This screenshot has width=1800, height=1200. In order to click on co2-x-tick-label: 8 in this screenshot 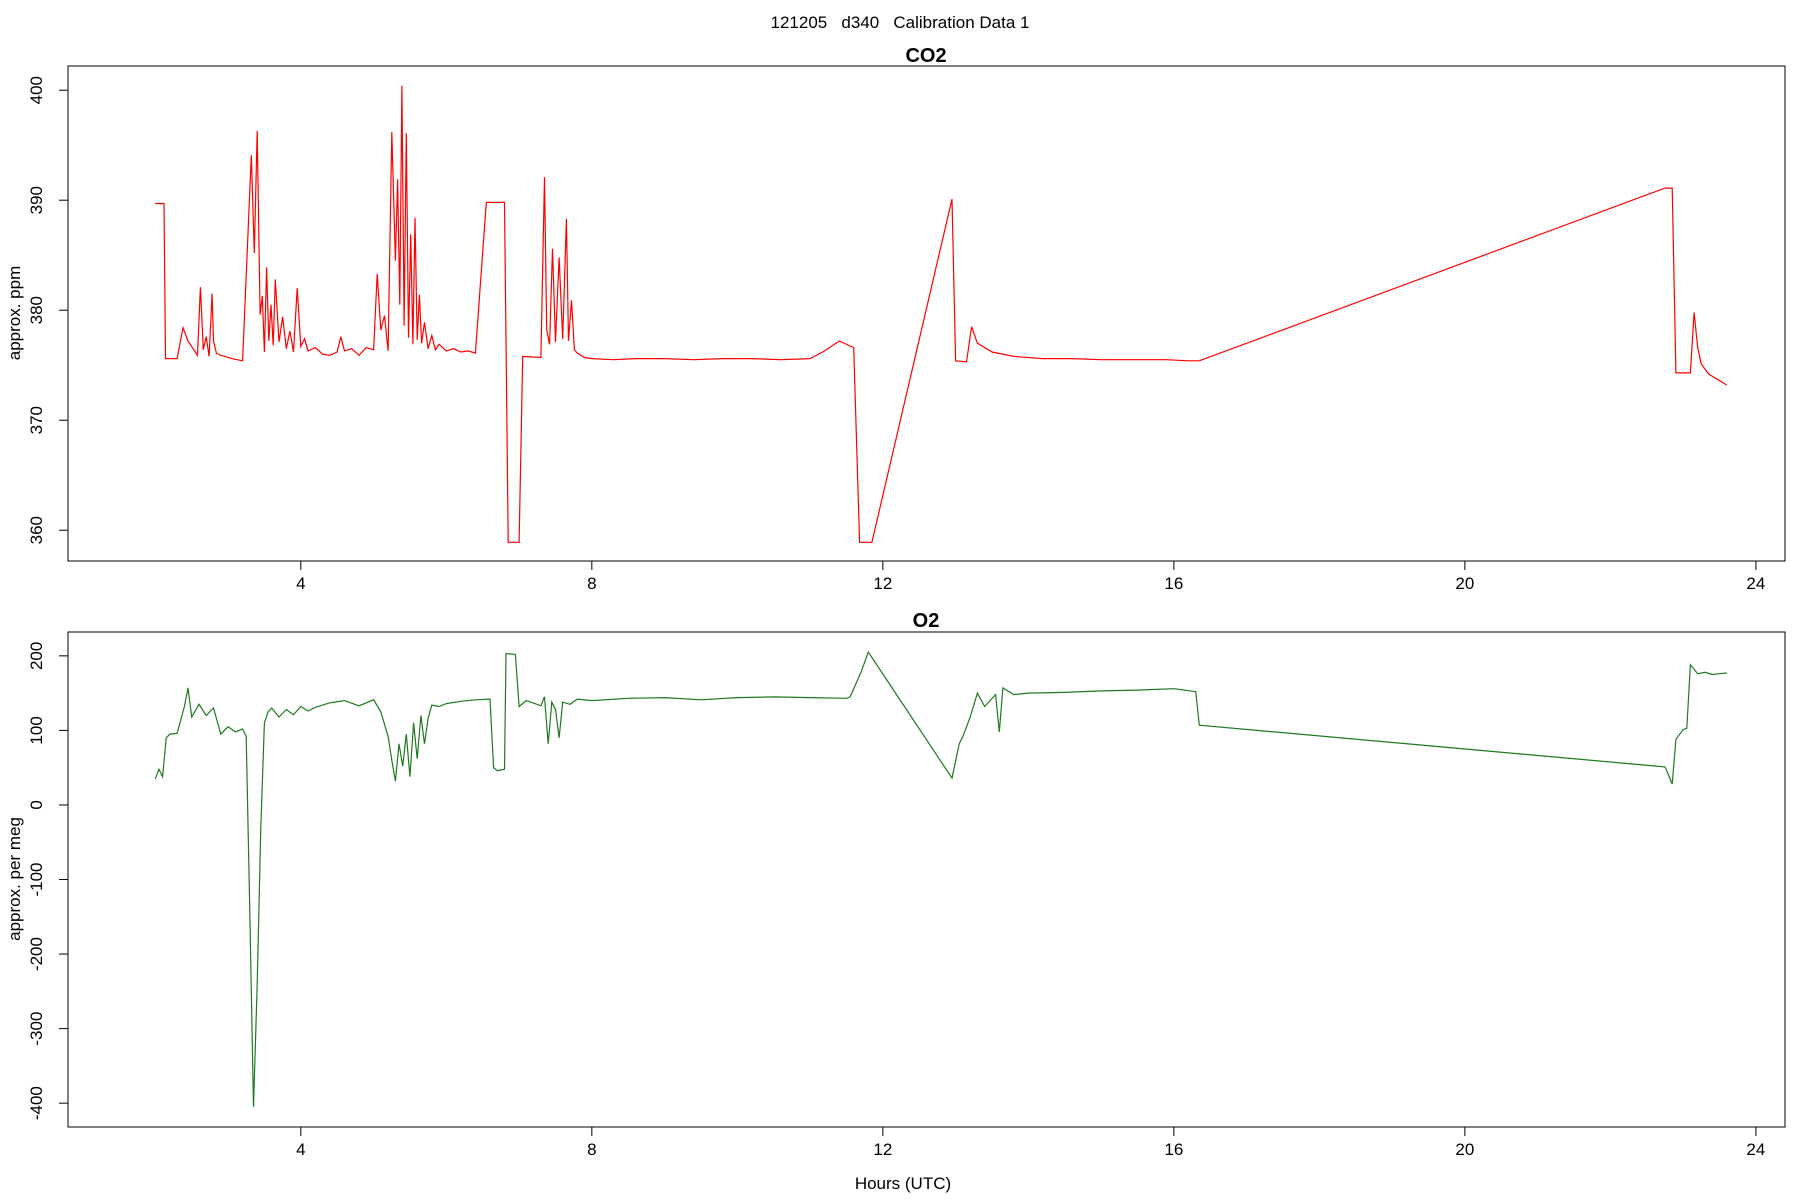, I will do `click(591, 583)`.